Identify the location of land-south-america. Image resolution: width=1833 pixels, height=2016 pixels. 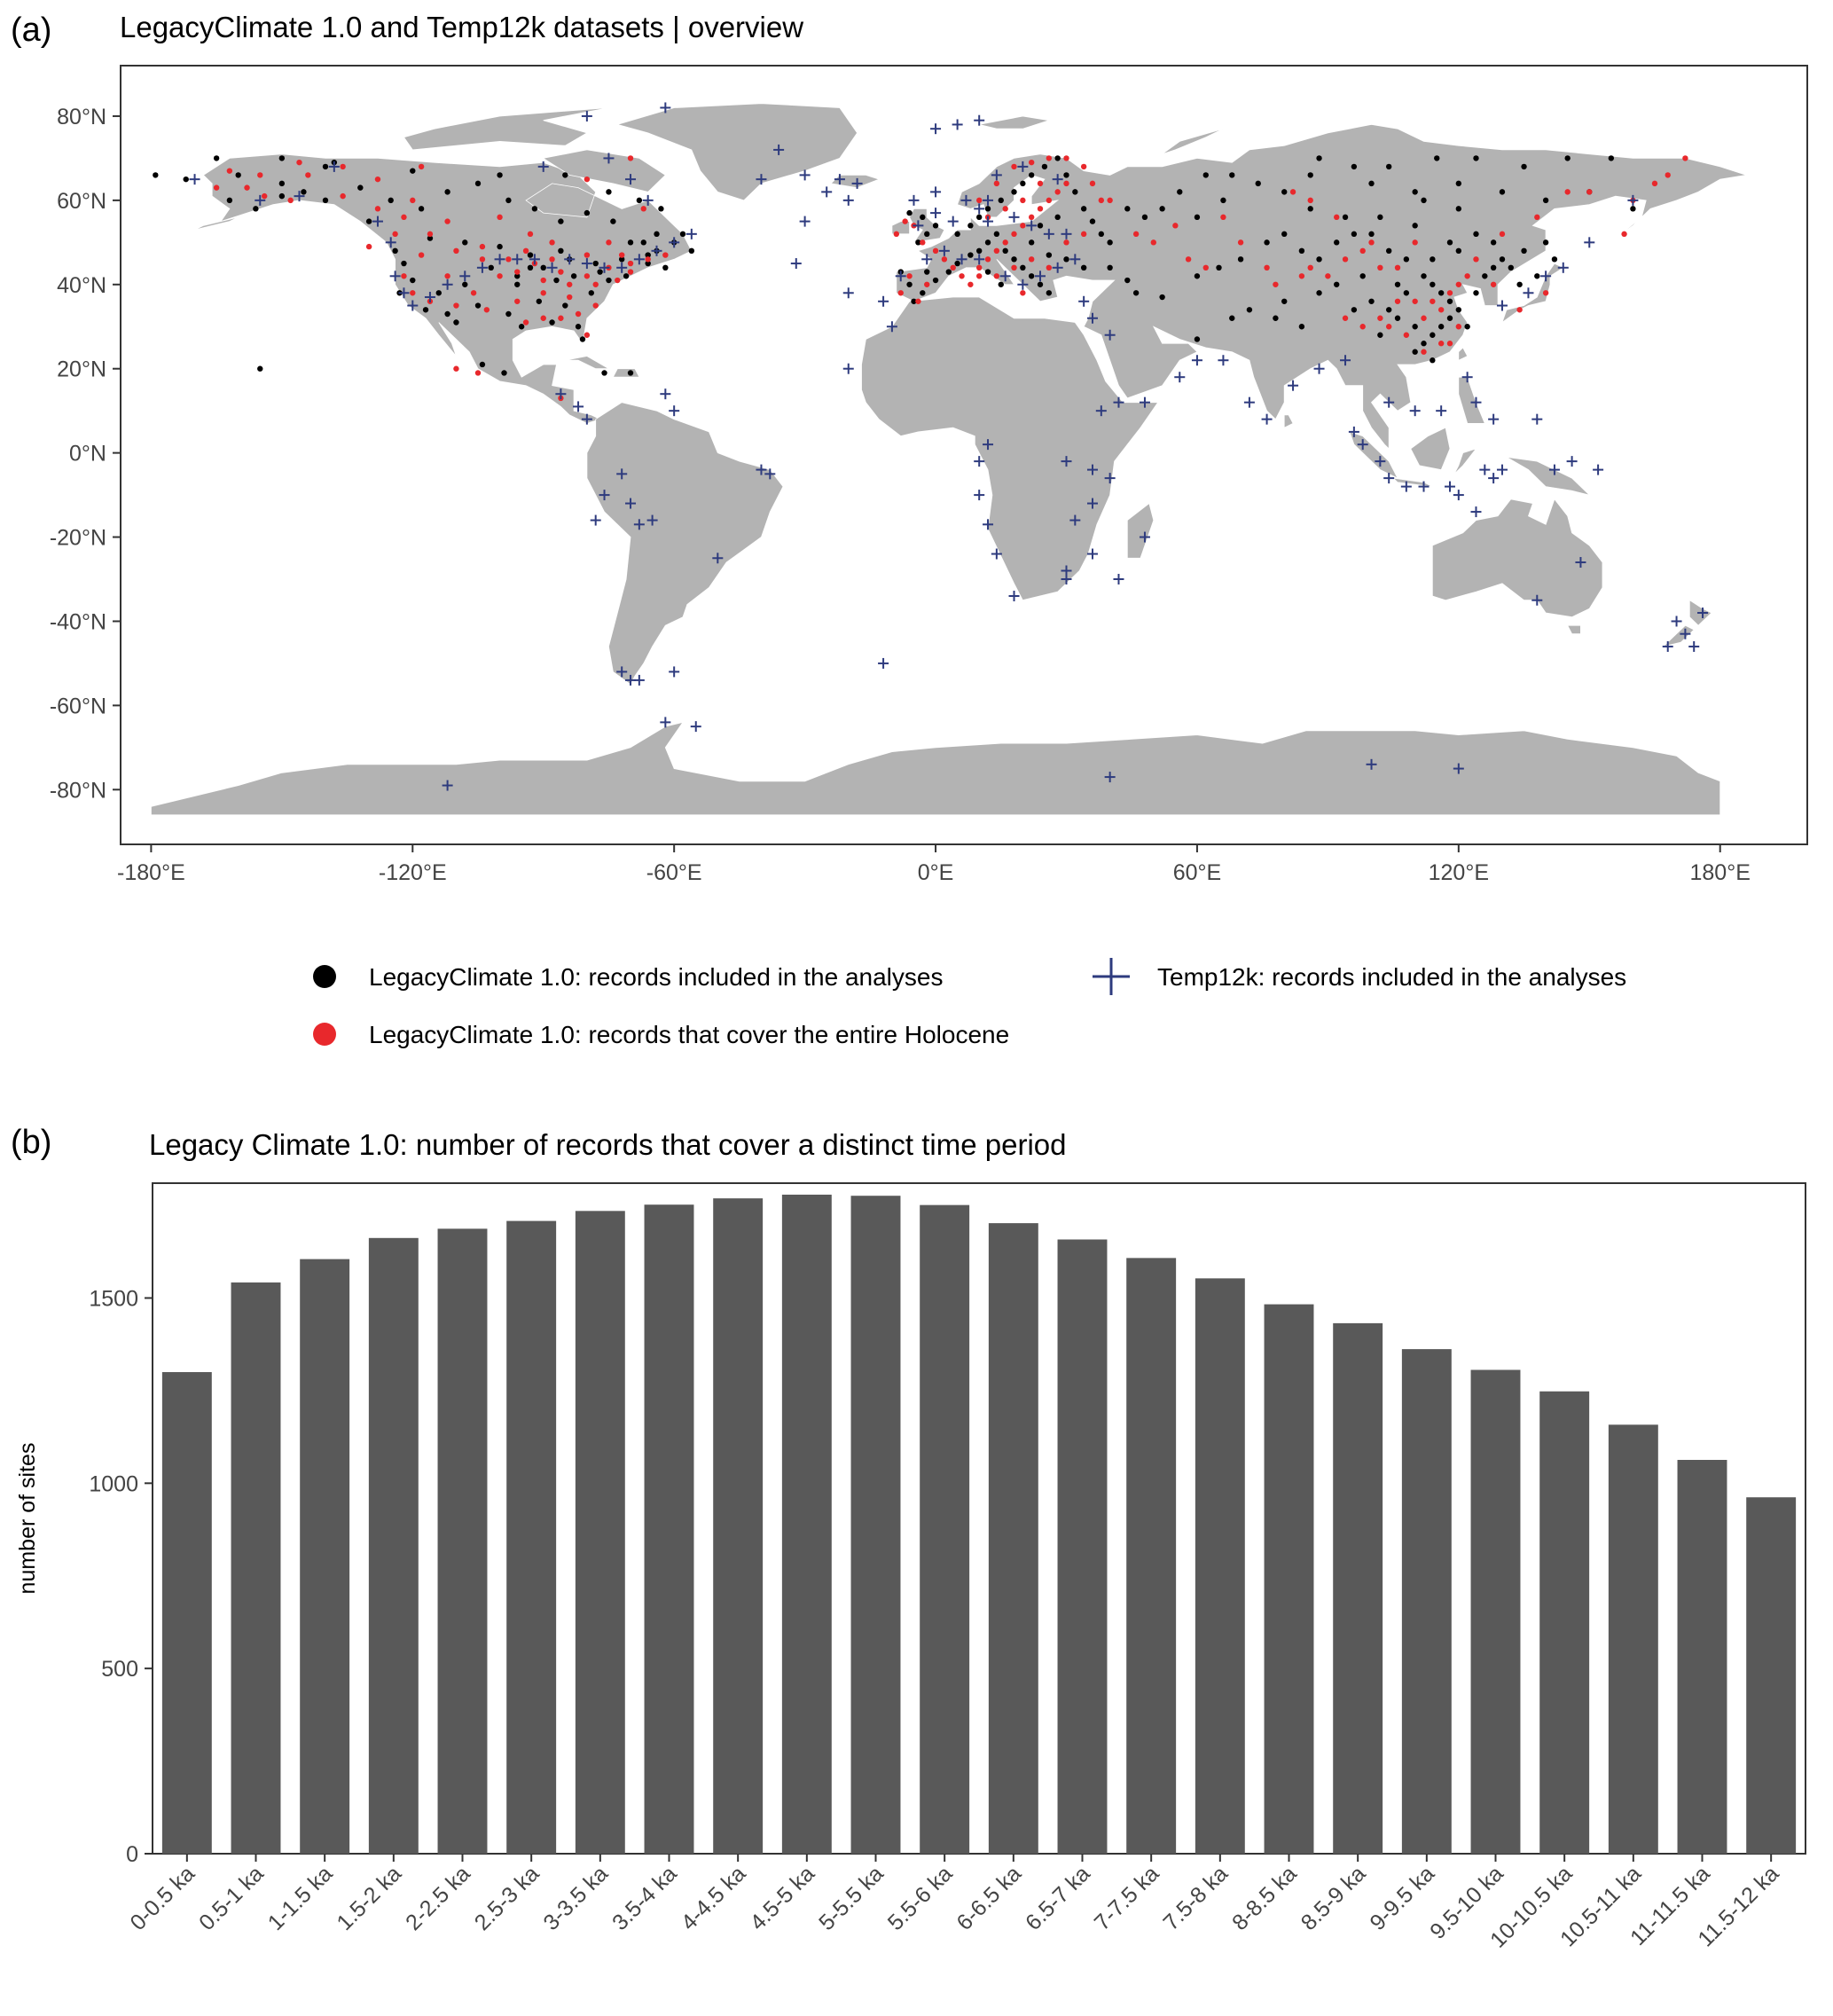
(685, 544).